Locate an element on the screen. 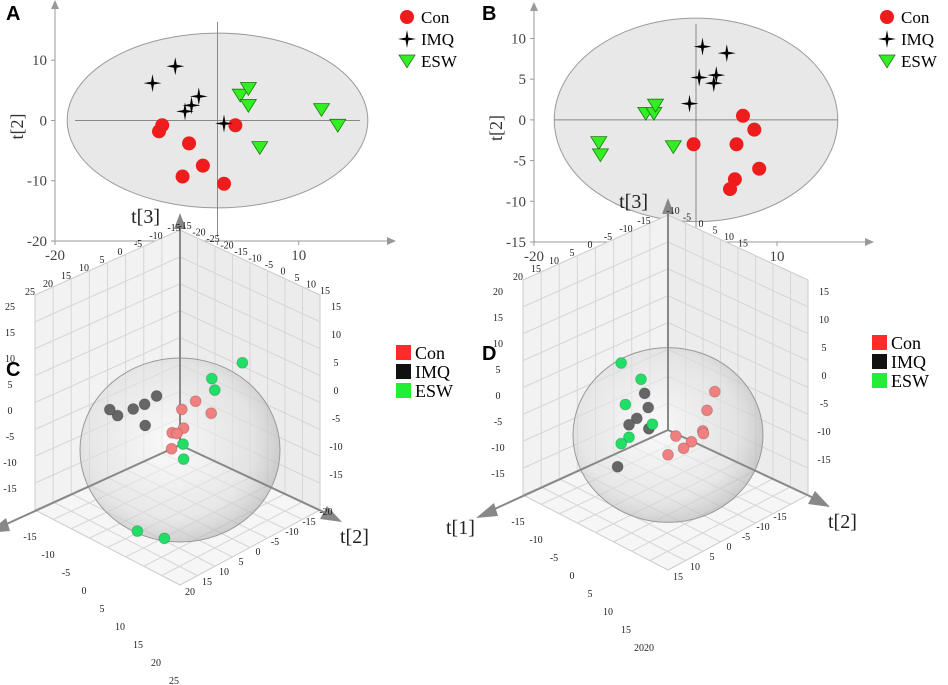 The image size is (948, 685). x-tick-label: 10 is located at coordinates (777, 257).